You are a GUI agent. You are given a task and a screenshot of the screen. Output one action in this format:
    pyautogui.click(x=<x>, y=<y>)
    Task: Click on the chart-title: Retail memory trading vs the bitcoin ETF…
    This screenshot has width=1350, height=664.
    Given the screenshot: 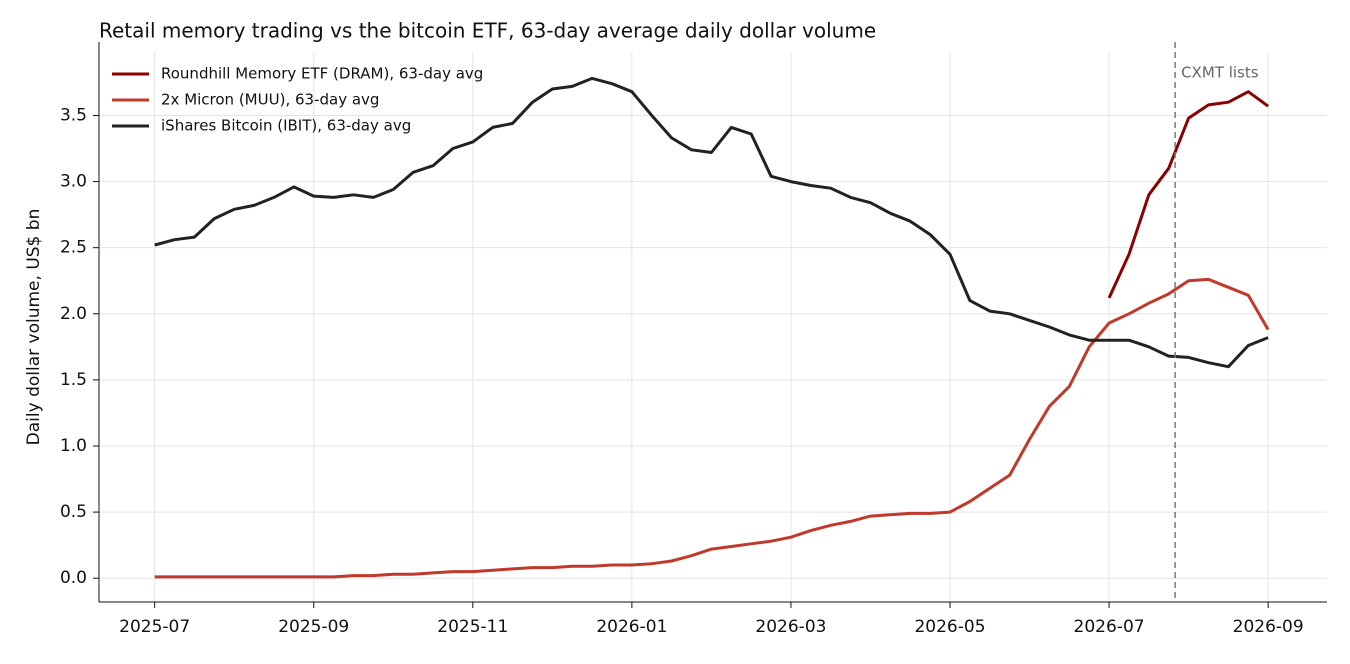 What is the action you would take?
    pyautogui.click(x=487, y=31)
    